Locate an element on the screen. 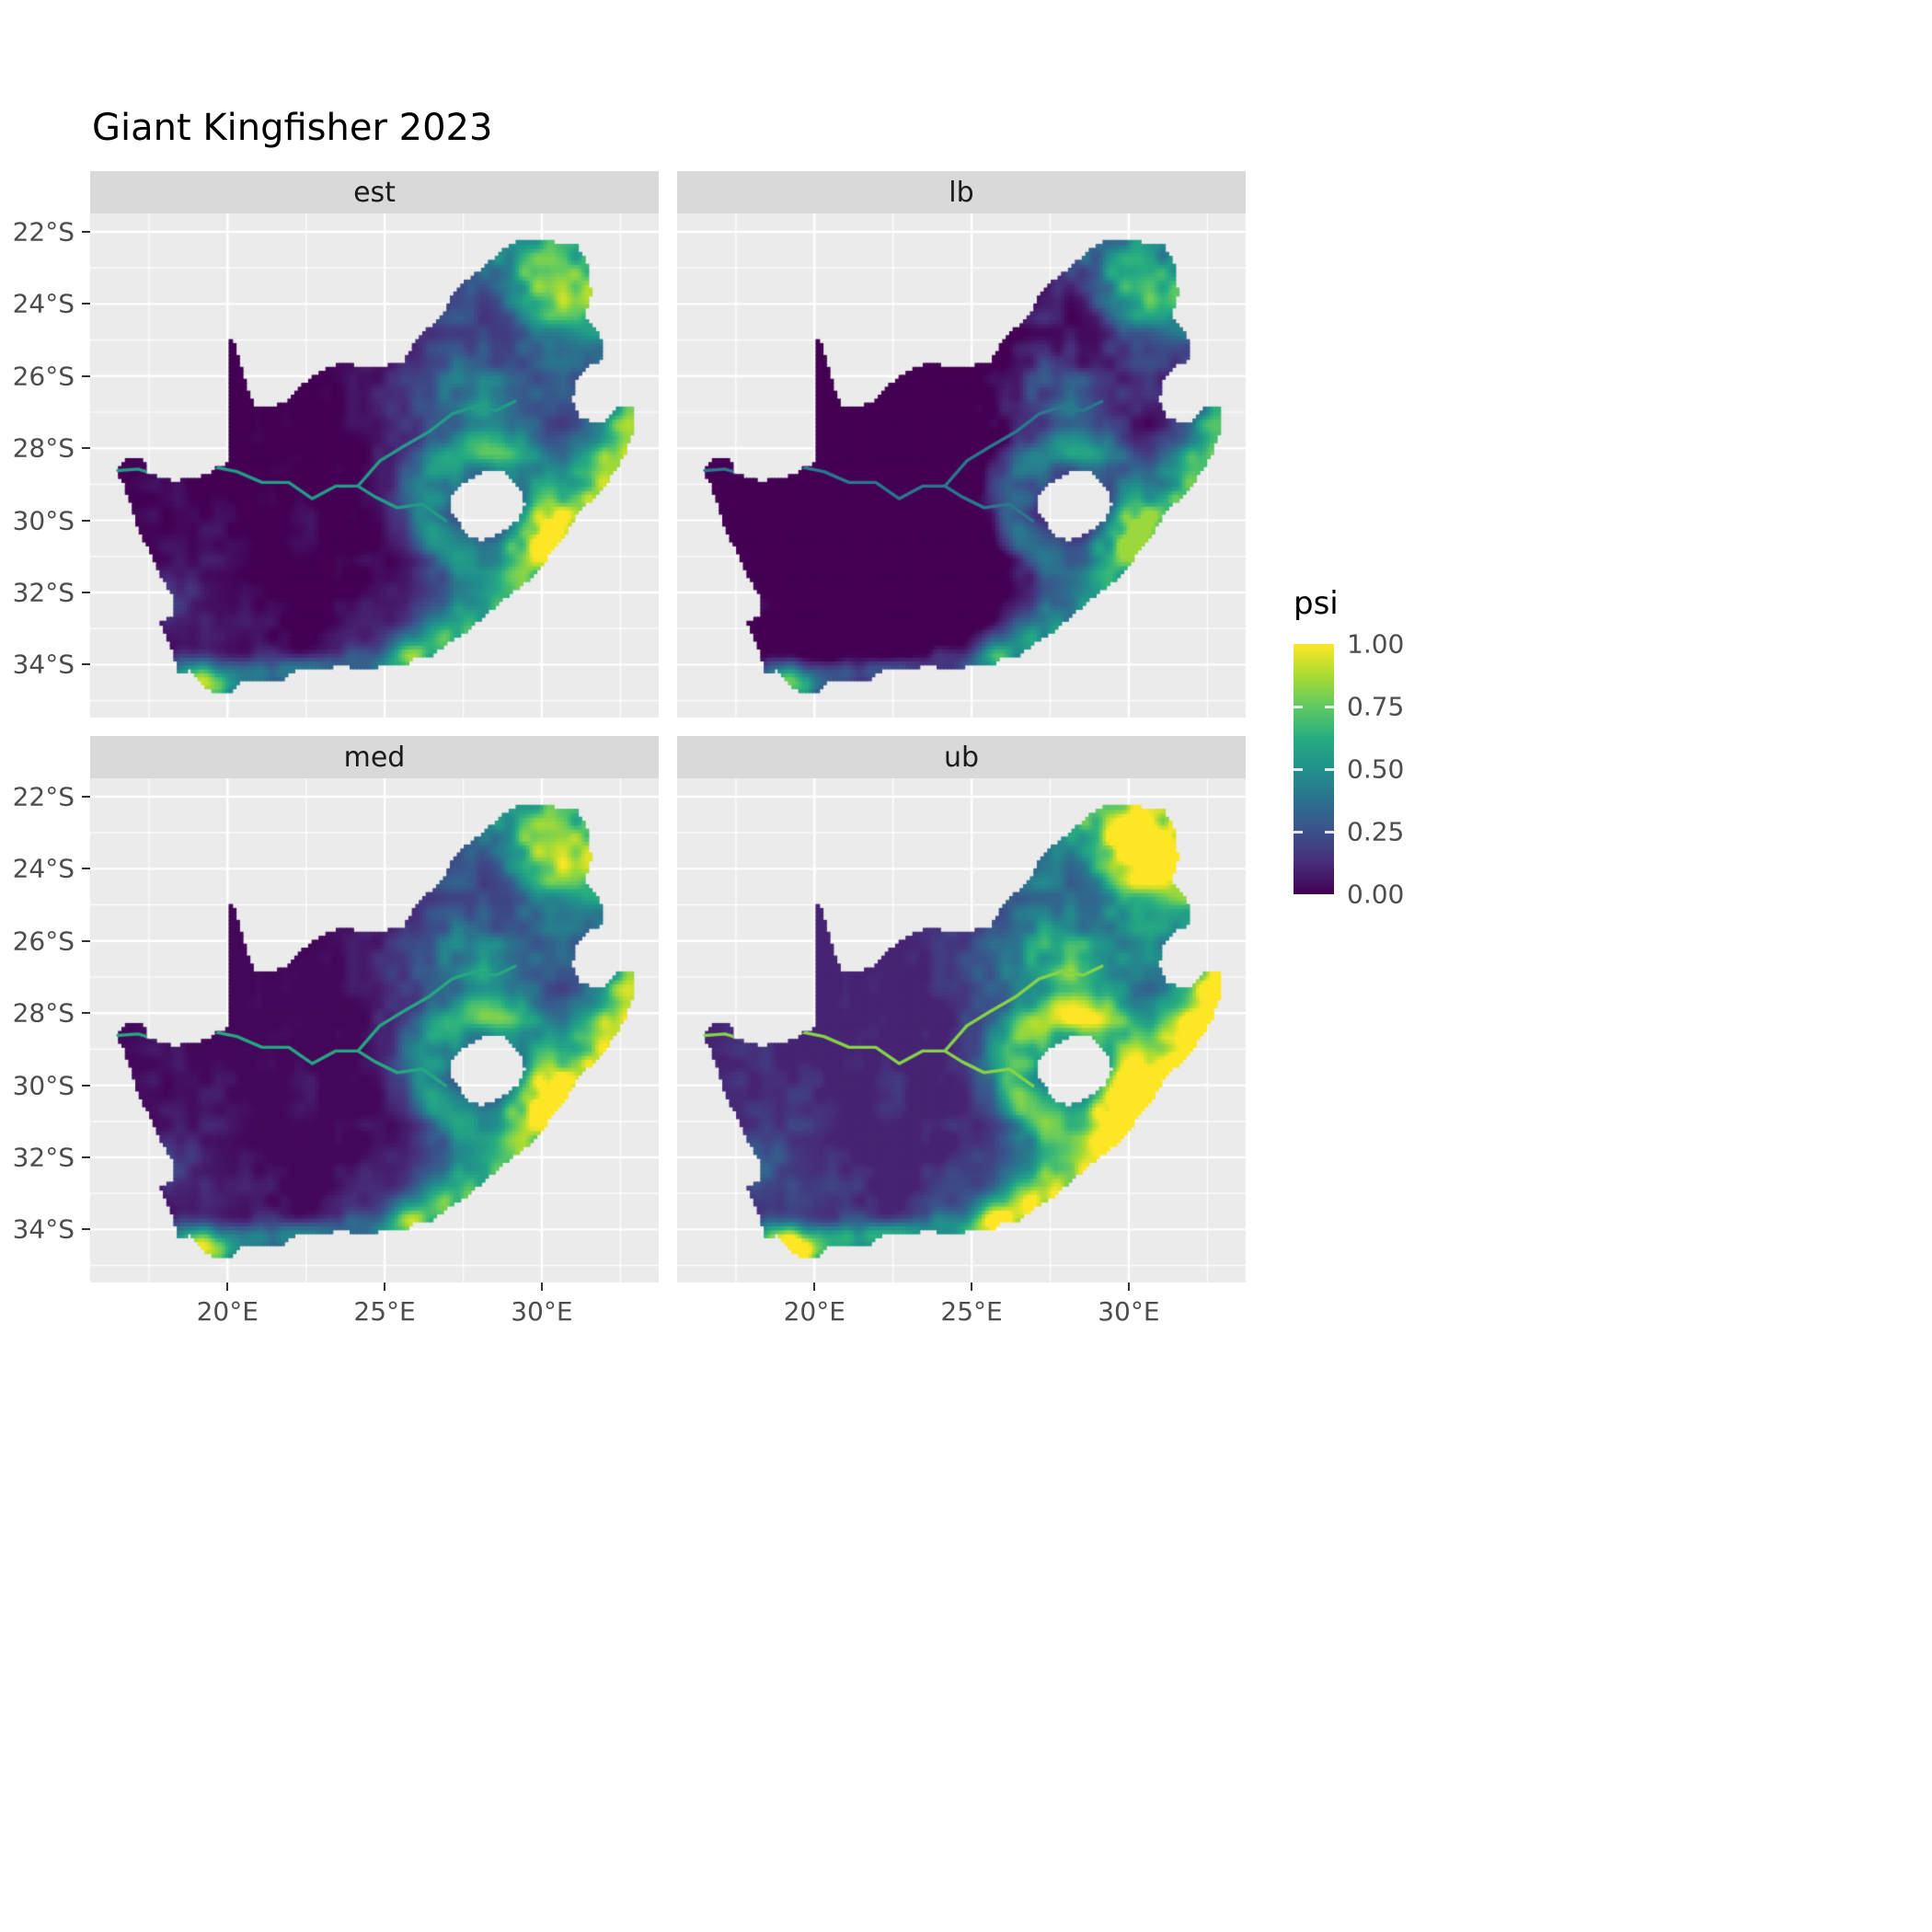 The image size is (1932, 1932). facet-strip-label-lb: lb is located at coordinates (961, 192).